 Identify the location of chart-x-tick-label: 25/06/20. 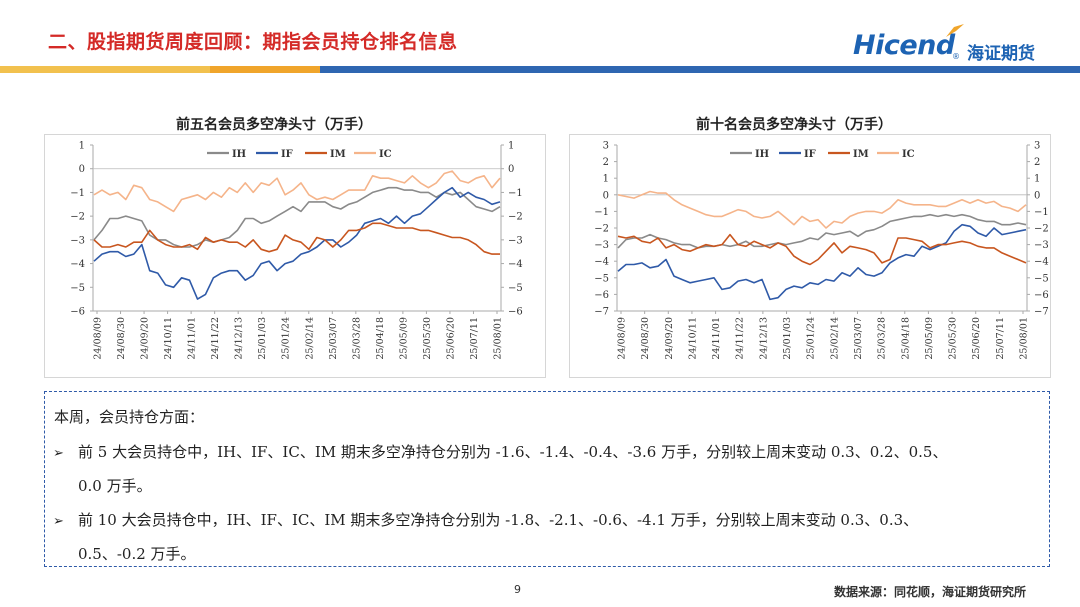
(450, 338).